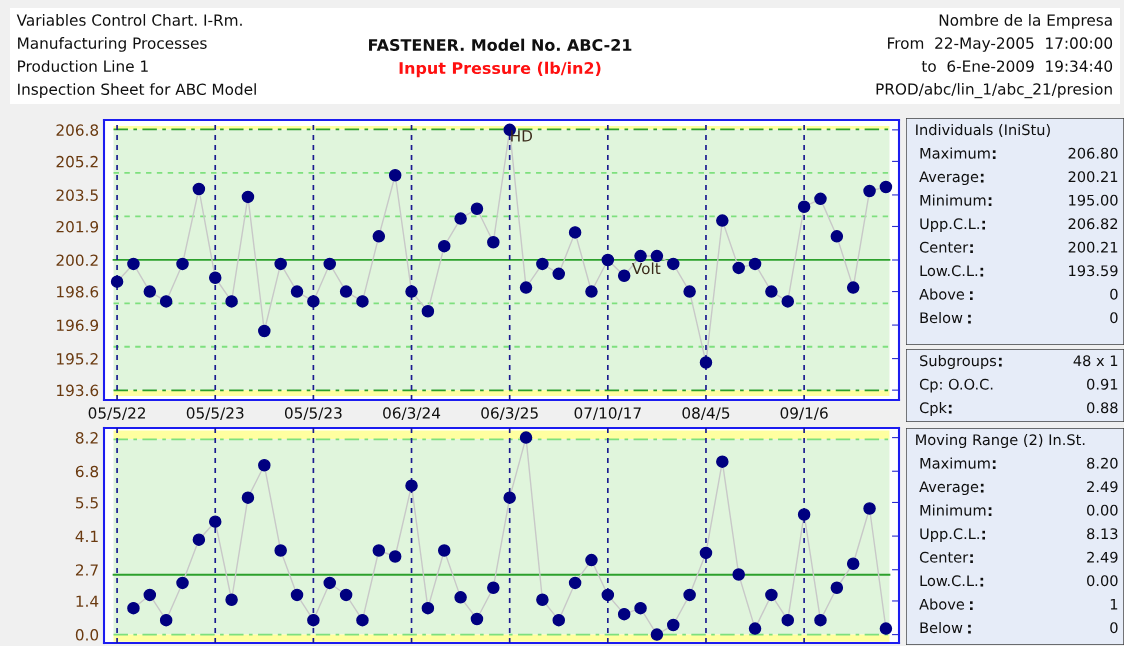 The image size is (1124, 646). I want to click on y-tick-label: 205.2, so click(77, 161).